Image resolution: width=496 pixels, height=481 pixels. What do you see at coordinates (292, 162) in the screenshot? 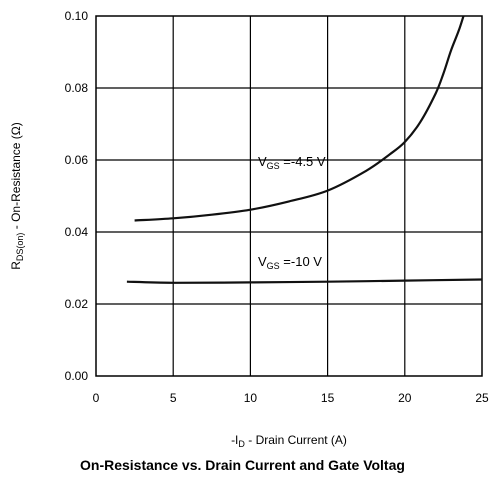
I see `series-label-vgs-4-5: VGS =-4.5 V` at bounding box center [292, 162].